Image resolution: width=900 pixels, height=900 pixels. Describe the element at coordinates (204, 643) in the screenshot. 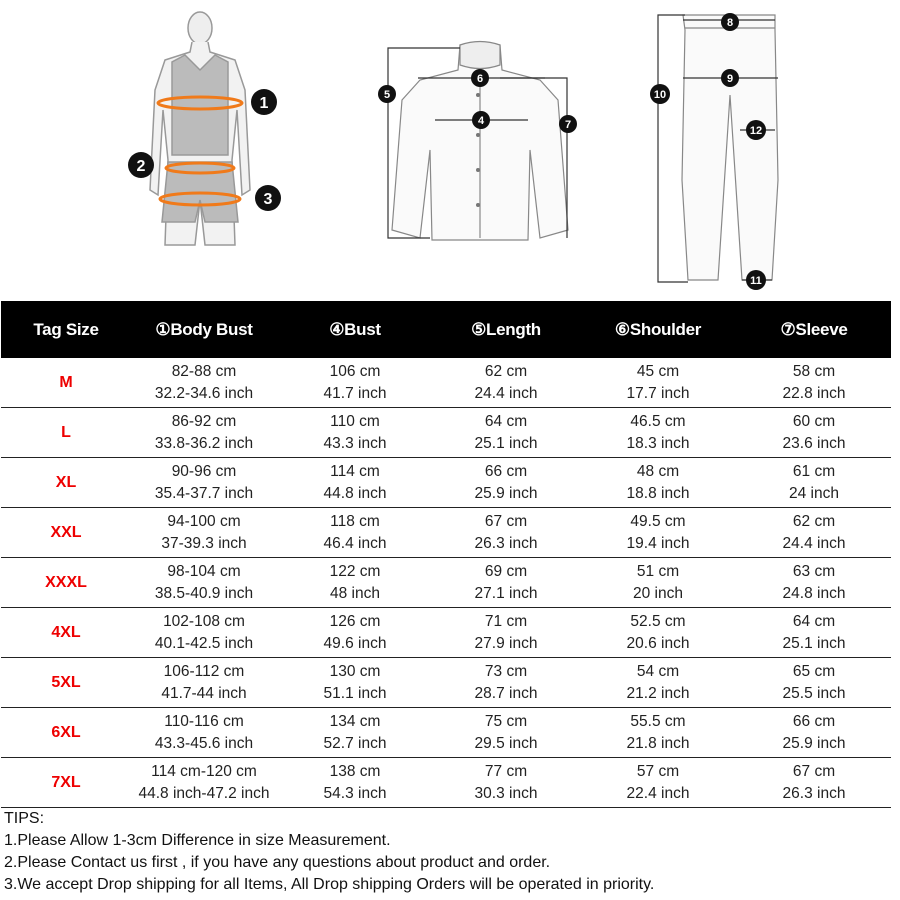

I see `inch-value: 40.1-42.5 inch` at that location.